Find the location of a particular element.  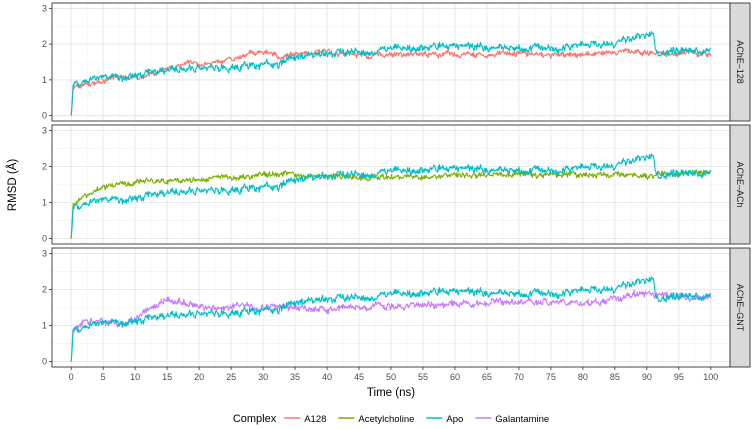

x-tick-label: 20 is located at coordinates (199, 377).